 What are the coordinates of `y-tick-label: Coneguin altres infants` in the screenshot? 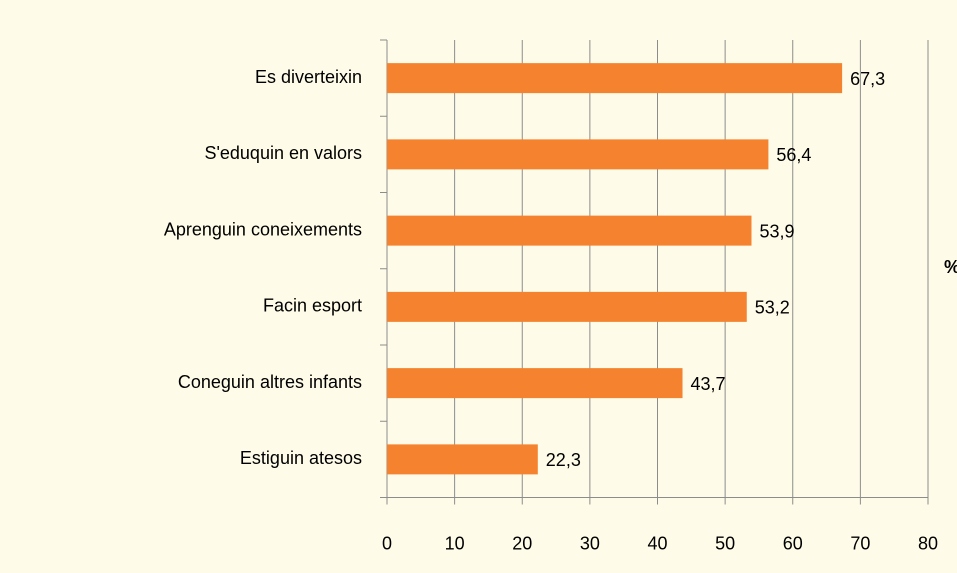 It's located at (270, 382).